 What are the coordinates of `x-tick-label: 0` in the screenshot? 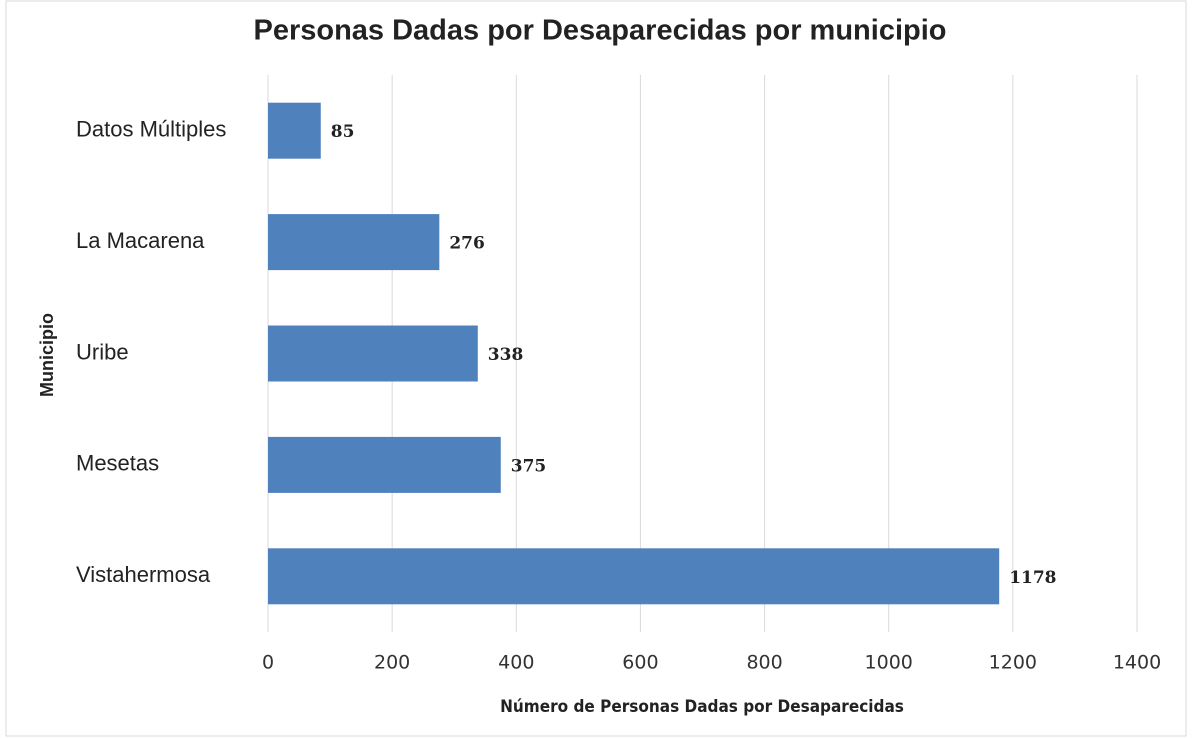 It's located at (268, 663).